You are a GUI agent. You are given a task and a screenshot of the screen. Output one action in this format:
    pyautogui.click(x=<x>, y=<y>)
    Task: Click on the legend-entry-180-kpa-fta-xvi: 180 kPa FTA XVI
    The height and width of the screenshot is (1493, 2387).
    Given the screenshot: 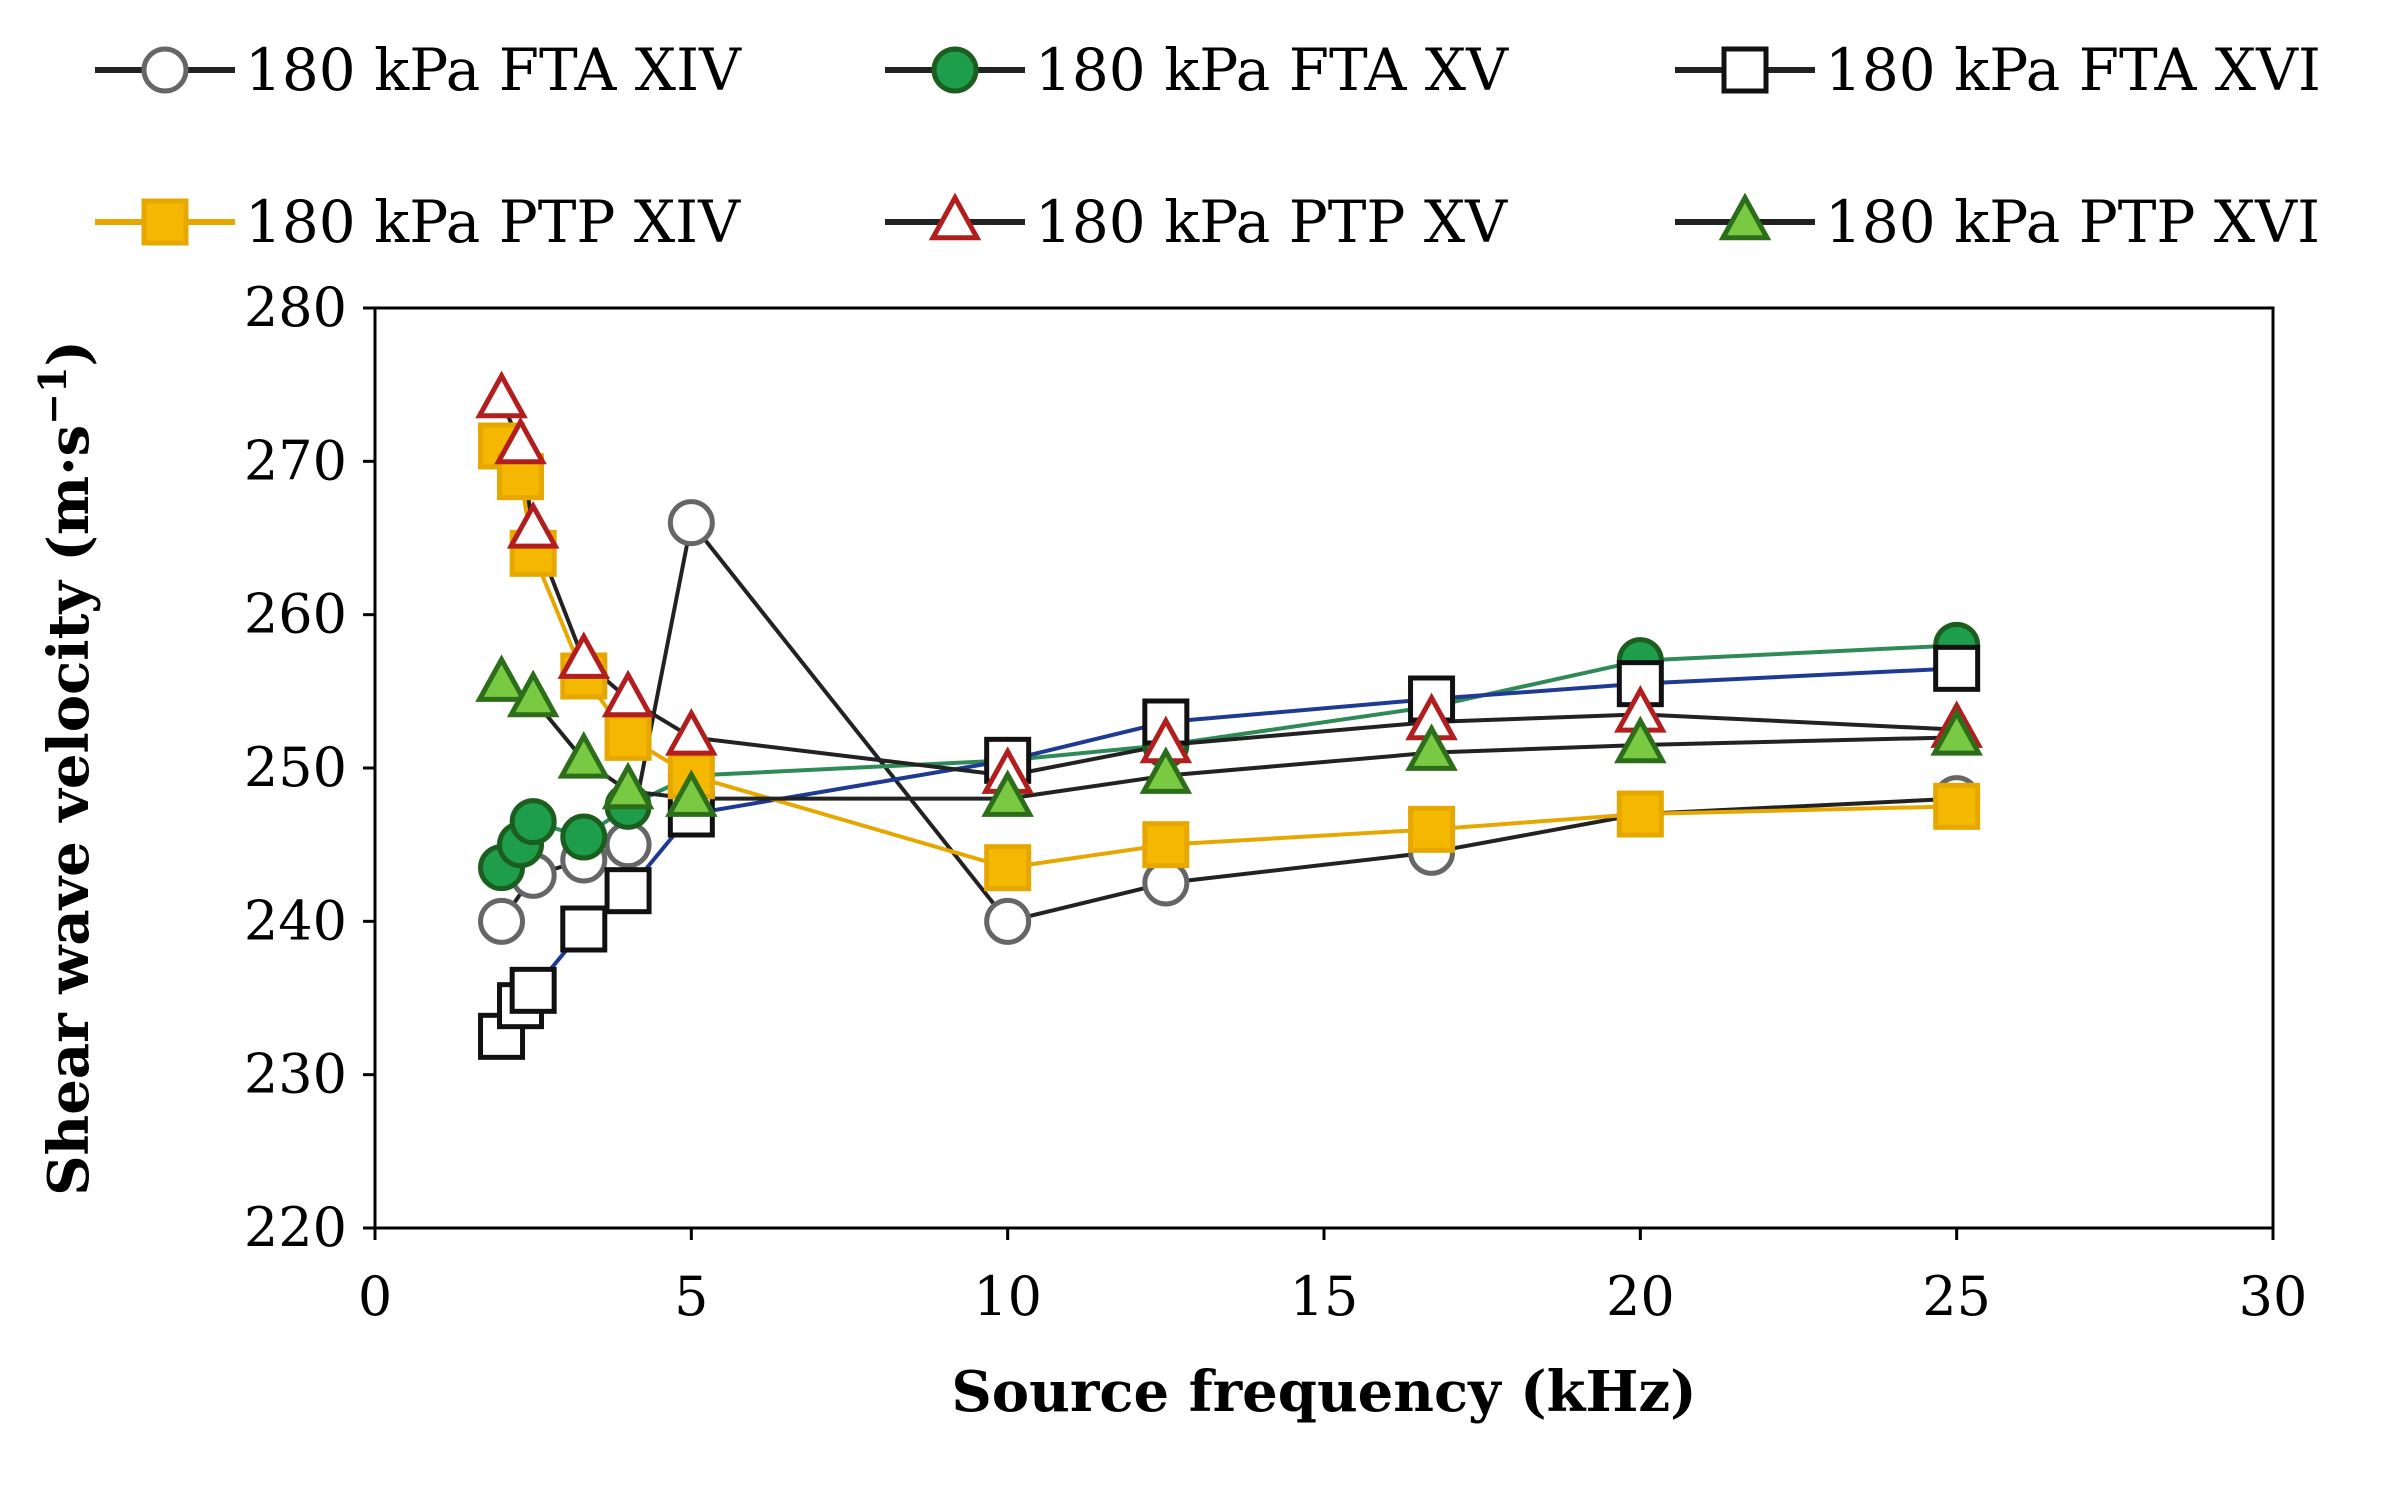 What is the action you would take?
    pyautogui.click(x=1998, y=70)
    